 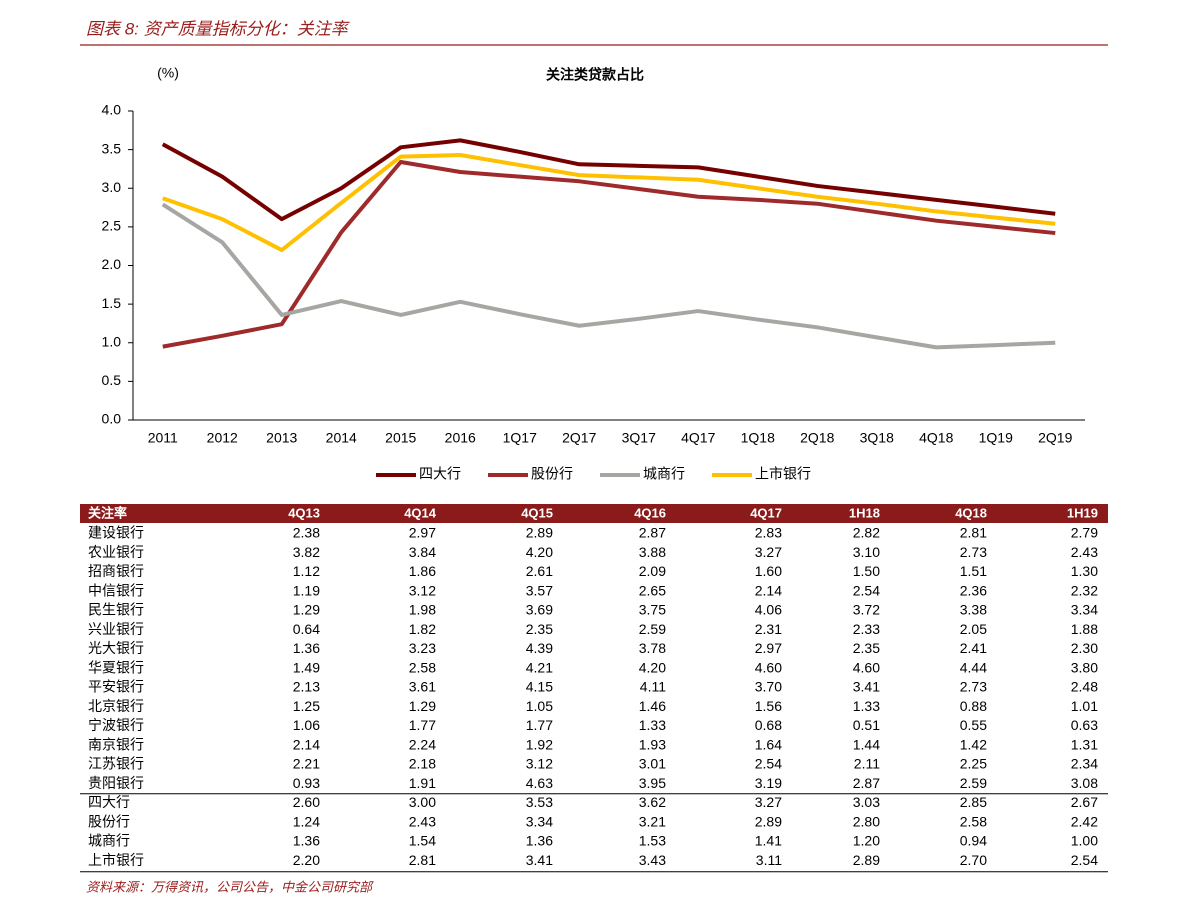 What do you see at coordinates (768, 802) in the screenshot?
I see `table-cell: 3.27` at bounding box center [768, 802].